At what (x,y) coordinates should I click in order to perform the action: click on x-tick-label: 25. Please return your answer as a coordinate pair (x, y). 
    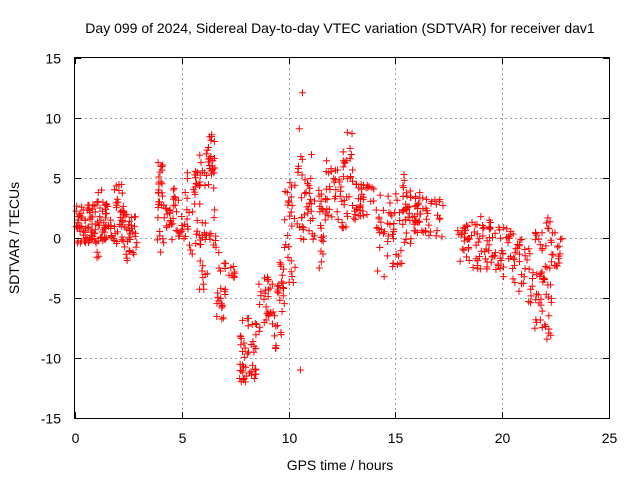
    Looking at the image, I should click on (610, 438).